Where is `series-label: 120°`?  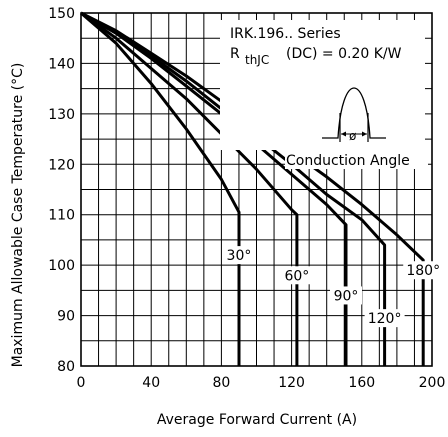 series-label: 120° is located at coordinates (385, 319).